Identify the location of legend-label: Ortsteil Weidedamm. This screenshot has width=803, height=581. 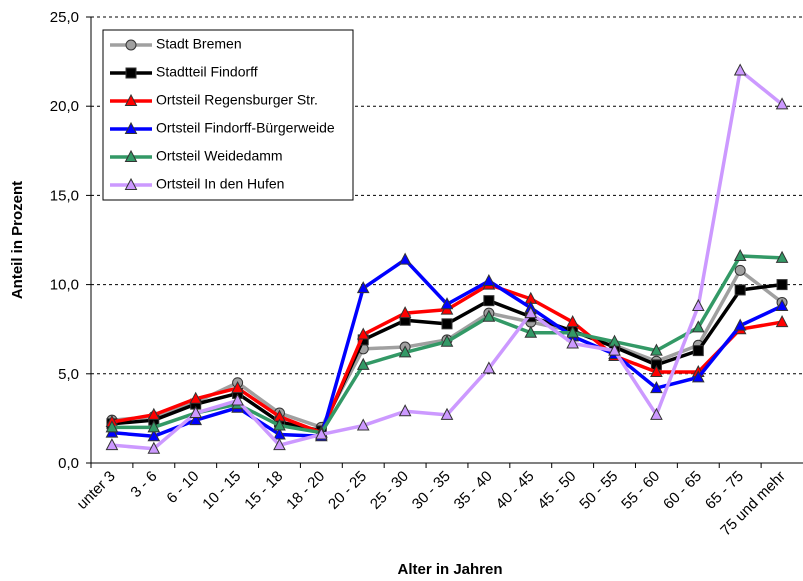
(219, 156).